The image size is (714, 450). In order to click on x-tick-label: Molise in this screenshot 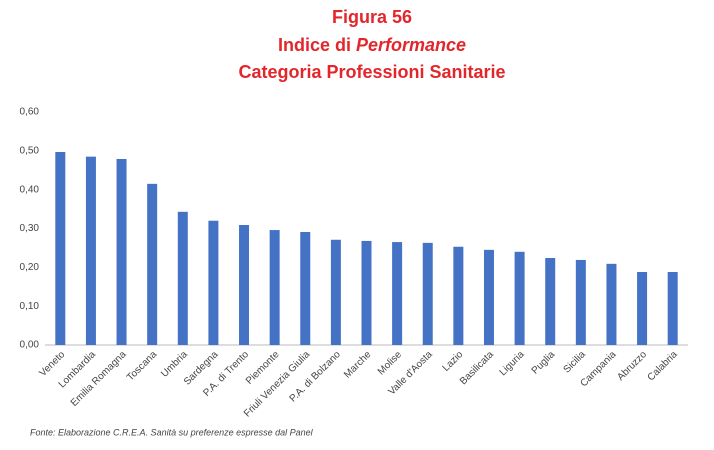, I will do `click(390, 363)`.